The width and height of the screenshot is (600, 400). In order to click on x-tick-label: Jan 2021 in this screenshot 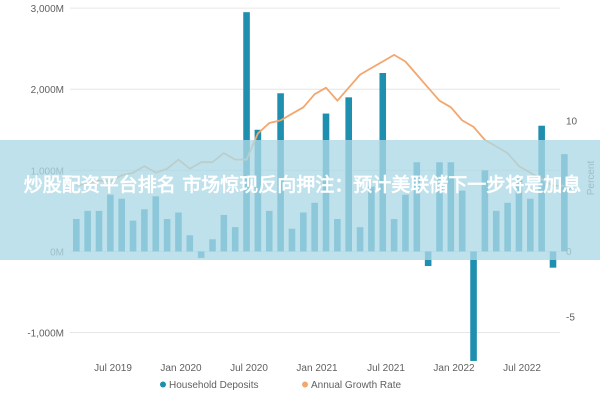, I will do `click(317, 368)`.